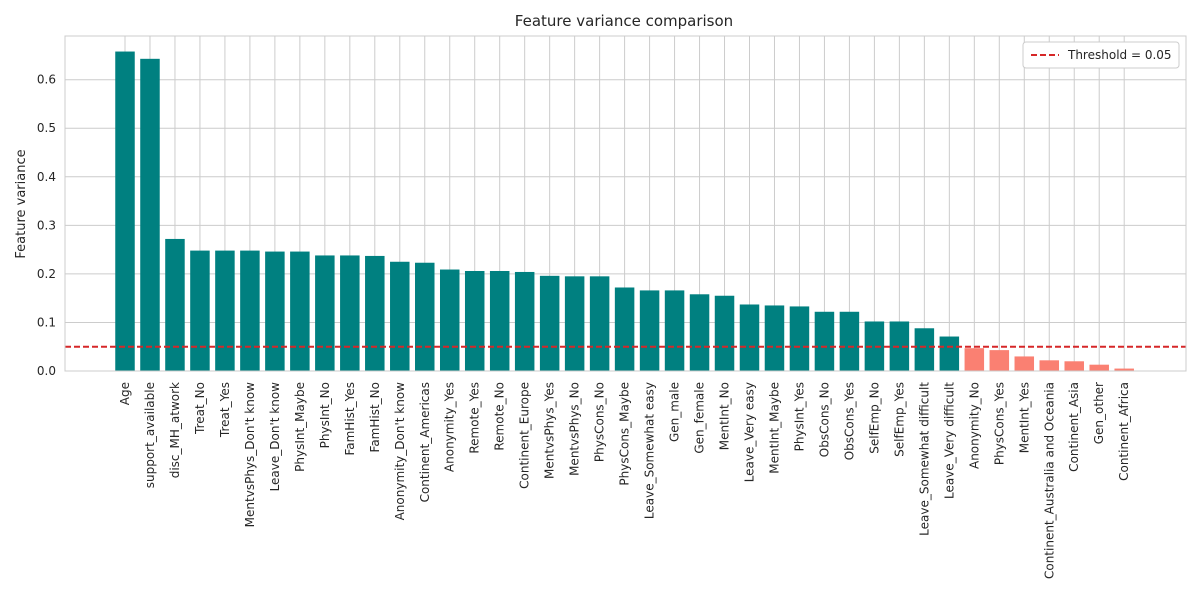 The image size is (1200, 600). I want to click on x-tick-label: Continent_Asia, so click(1074, 427).